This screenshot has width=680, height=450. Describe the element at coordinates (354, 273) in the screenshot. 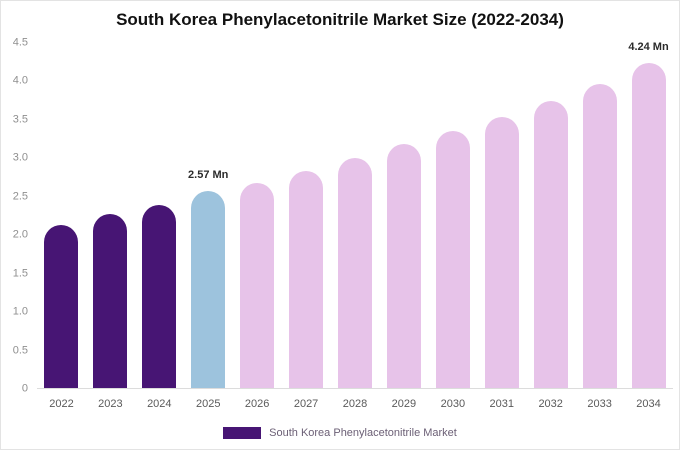

I see `bar-2028` at that location.